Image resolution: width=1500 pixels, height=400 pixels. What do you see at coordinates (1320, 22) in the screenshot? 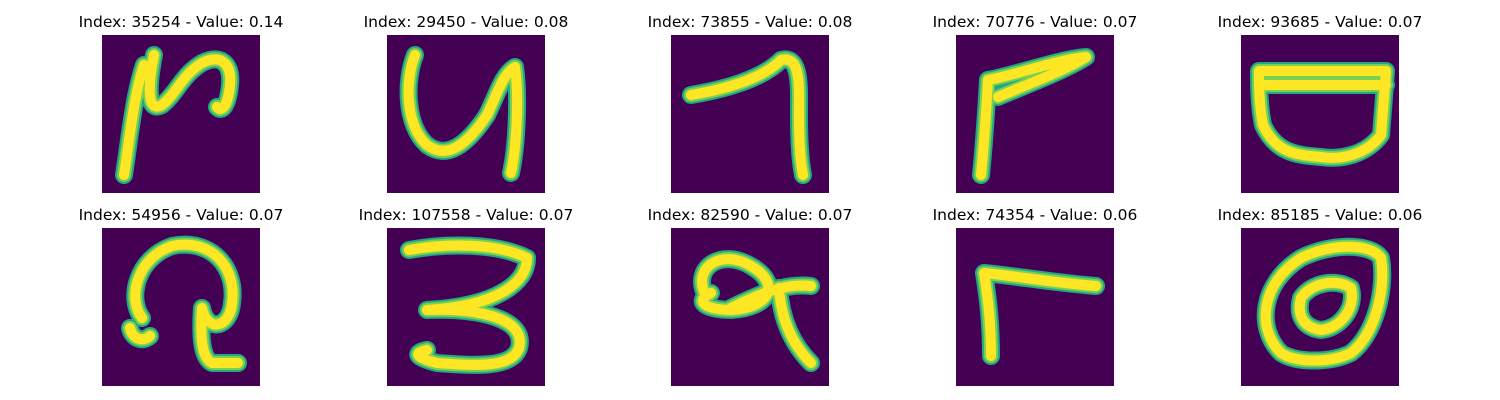
I see `panel-title: Index: 93685 - Value: 0.07` at bounding box center [1320, 22].